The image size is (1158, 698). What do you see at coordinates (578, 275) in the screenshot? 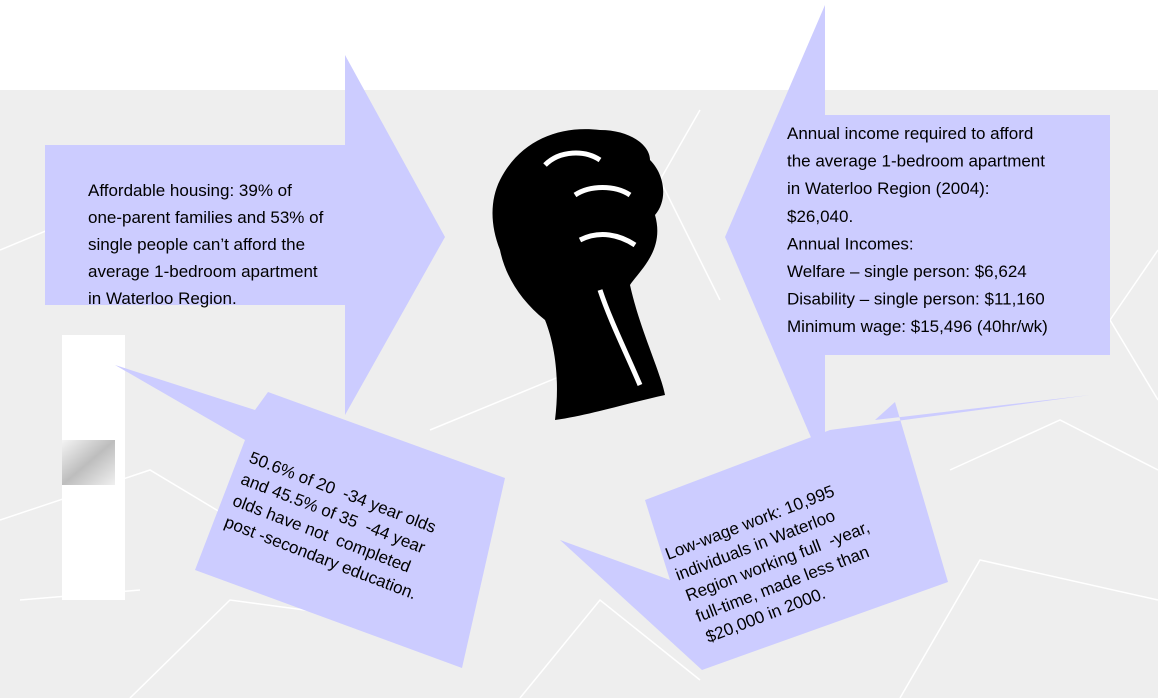
I see `fist-icon` at bounding box center [578, 275].